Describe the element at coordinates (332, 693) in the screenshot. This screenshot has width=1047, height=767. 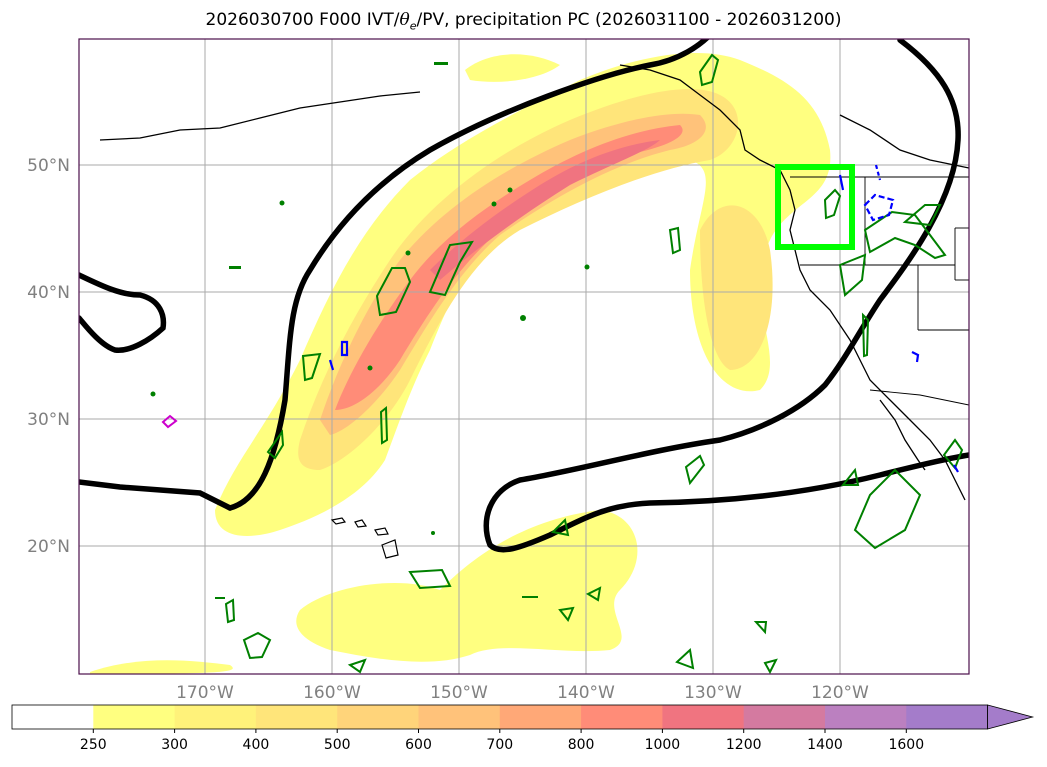
I see `lon-label-160w: 160°W` at that location.